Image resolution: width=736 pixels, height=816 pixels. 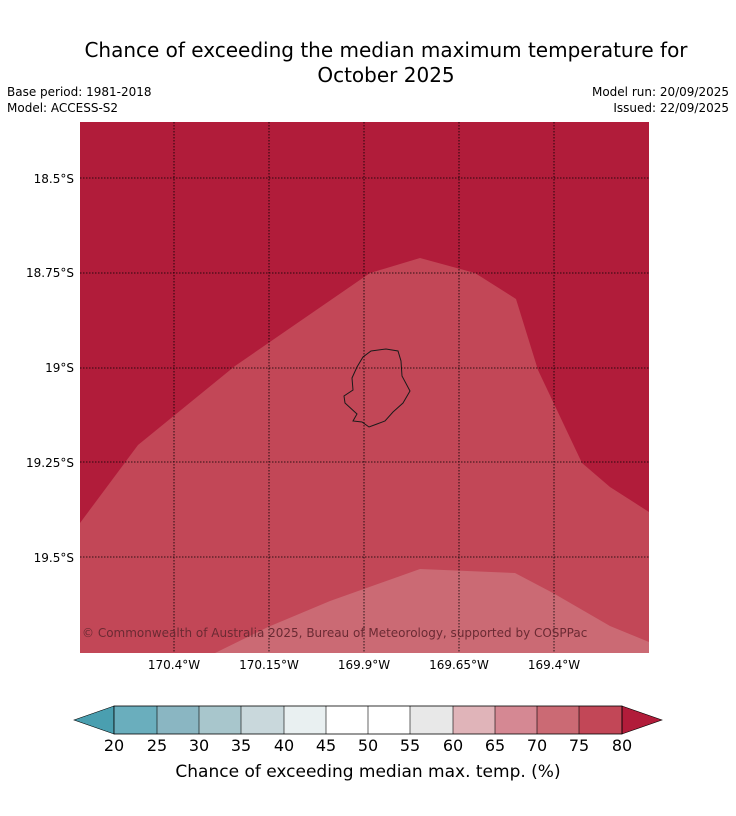 What do you see at coordinates (50, 463) in the screenshot?
I see `lat-label: 19.25°S` at bounding box center [50, 463].